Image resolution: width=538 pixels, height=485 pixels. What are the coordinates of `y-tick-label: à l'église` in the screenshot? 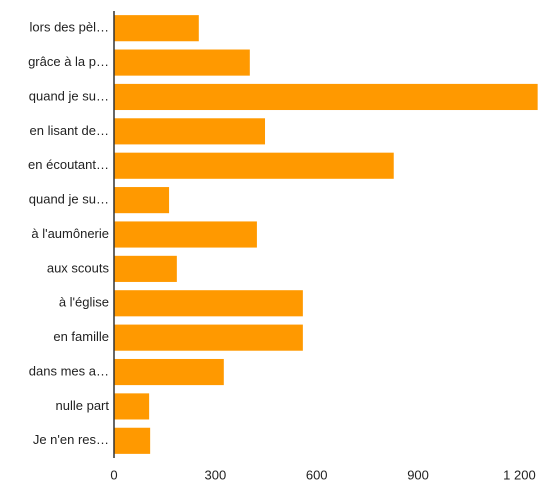 It's located at (84, 302).